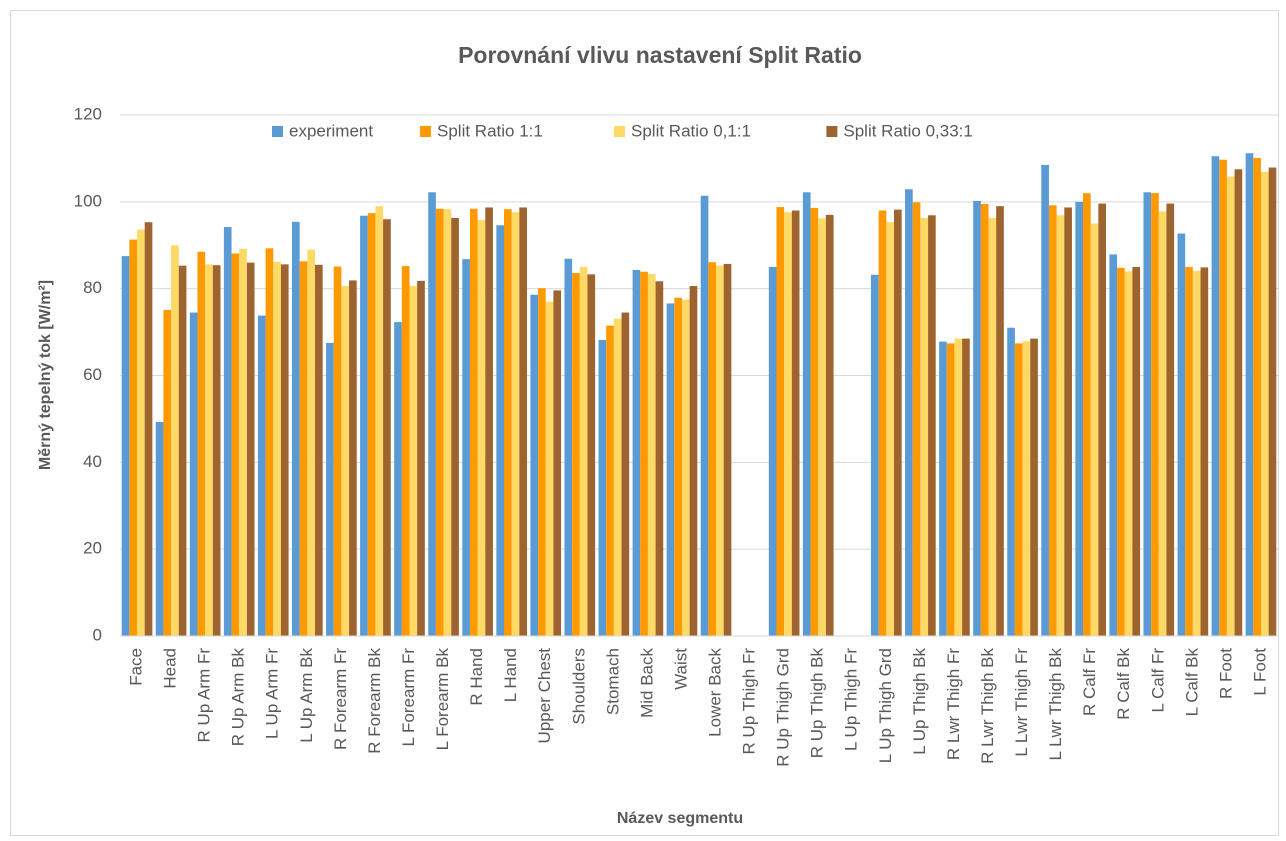 Image resolution: width=1286 pixels, height=841 pixels. What do you see at coordinates (408, 697) in the screenshot?
I see `x-tick-label: L Forearm Fr` at bounding box center [408, 697].